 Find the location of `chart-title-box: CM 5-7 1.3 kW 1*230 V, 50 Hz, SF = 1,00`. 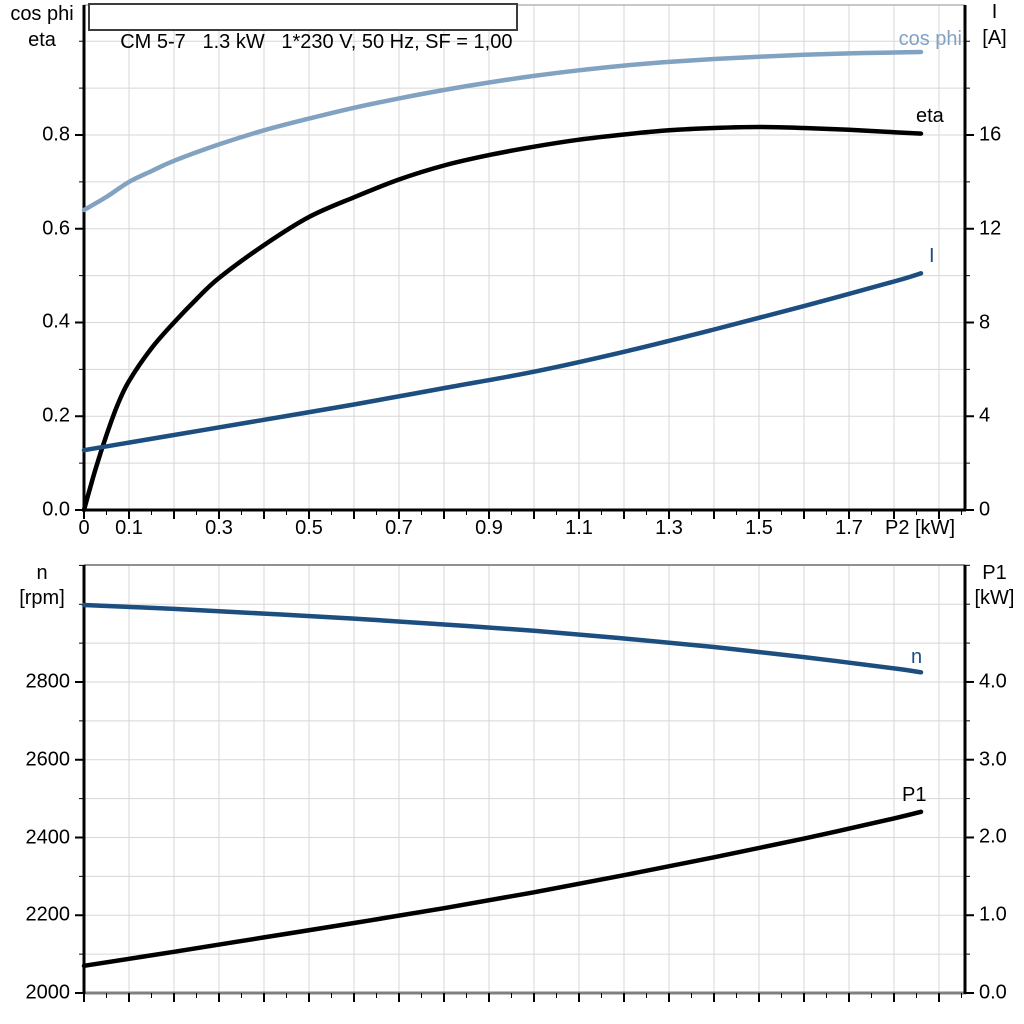

chart-title-box: CM 5-7 1.3 kW 1*230 V, 50 Hz, SF = 1,00 is located at coordinates (303, 28).